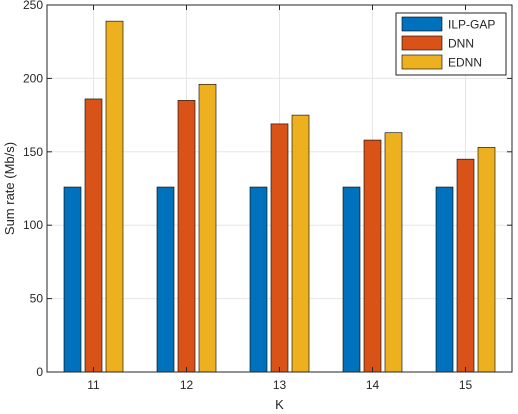 The width and height of the screenshot is (518, 414). I want to click on legend-swatch-ednn, so click(422, 62).